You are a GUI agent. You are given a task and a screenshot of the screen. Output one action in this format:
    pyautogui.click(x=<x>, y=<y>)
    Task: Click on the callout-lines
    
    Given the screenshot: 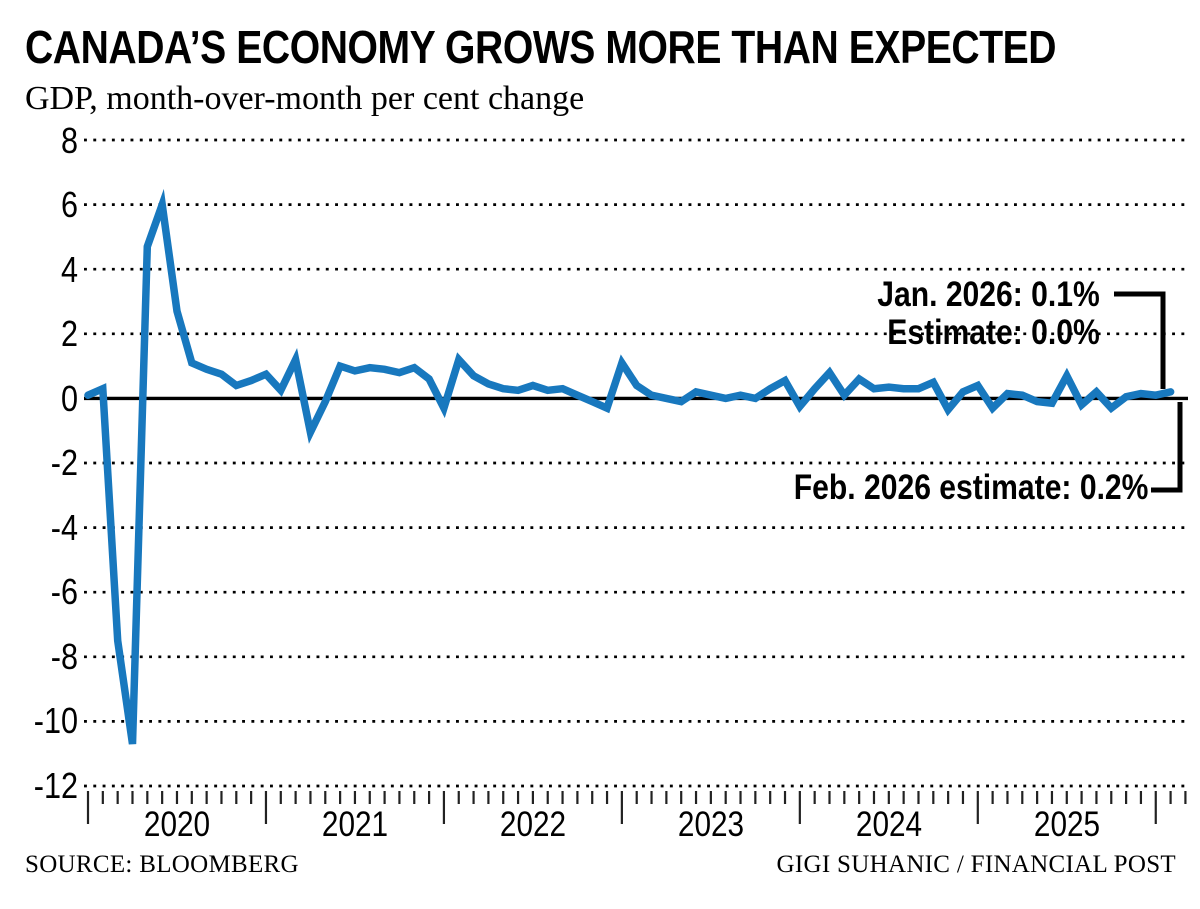 What is the action you would take?
    pyautogui.click(x=1148, y=392)
    